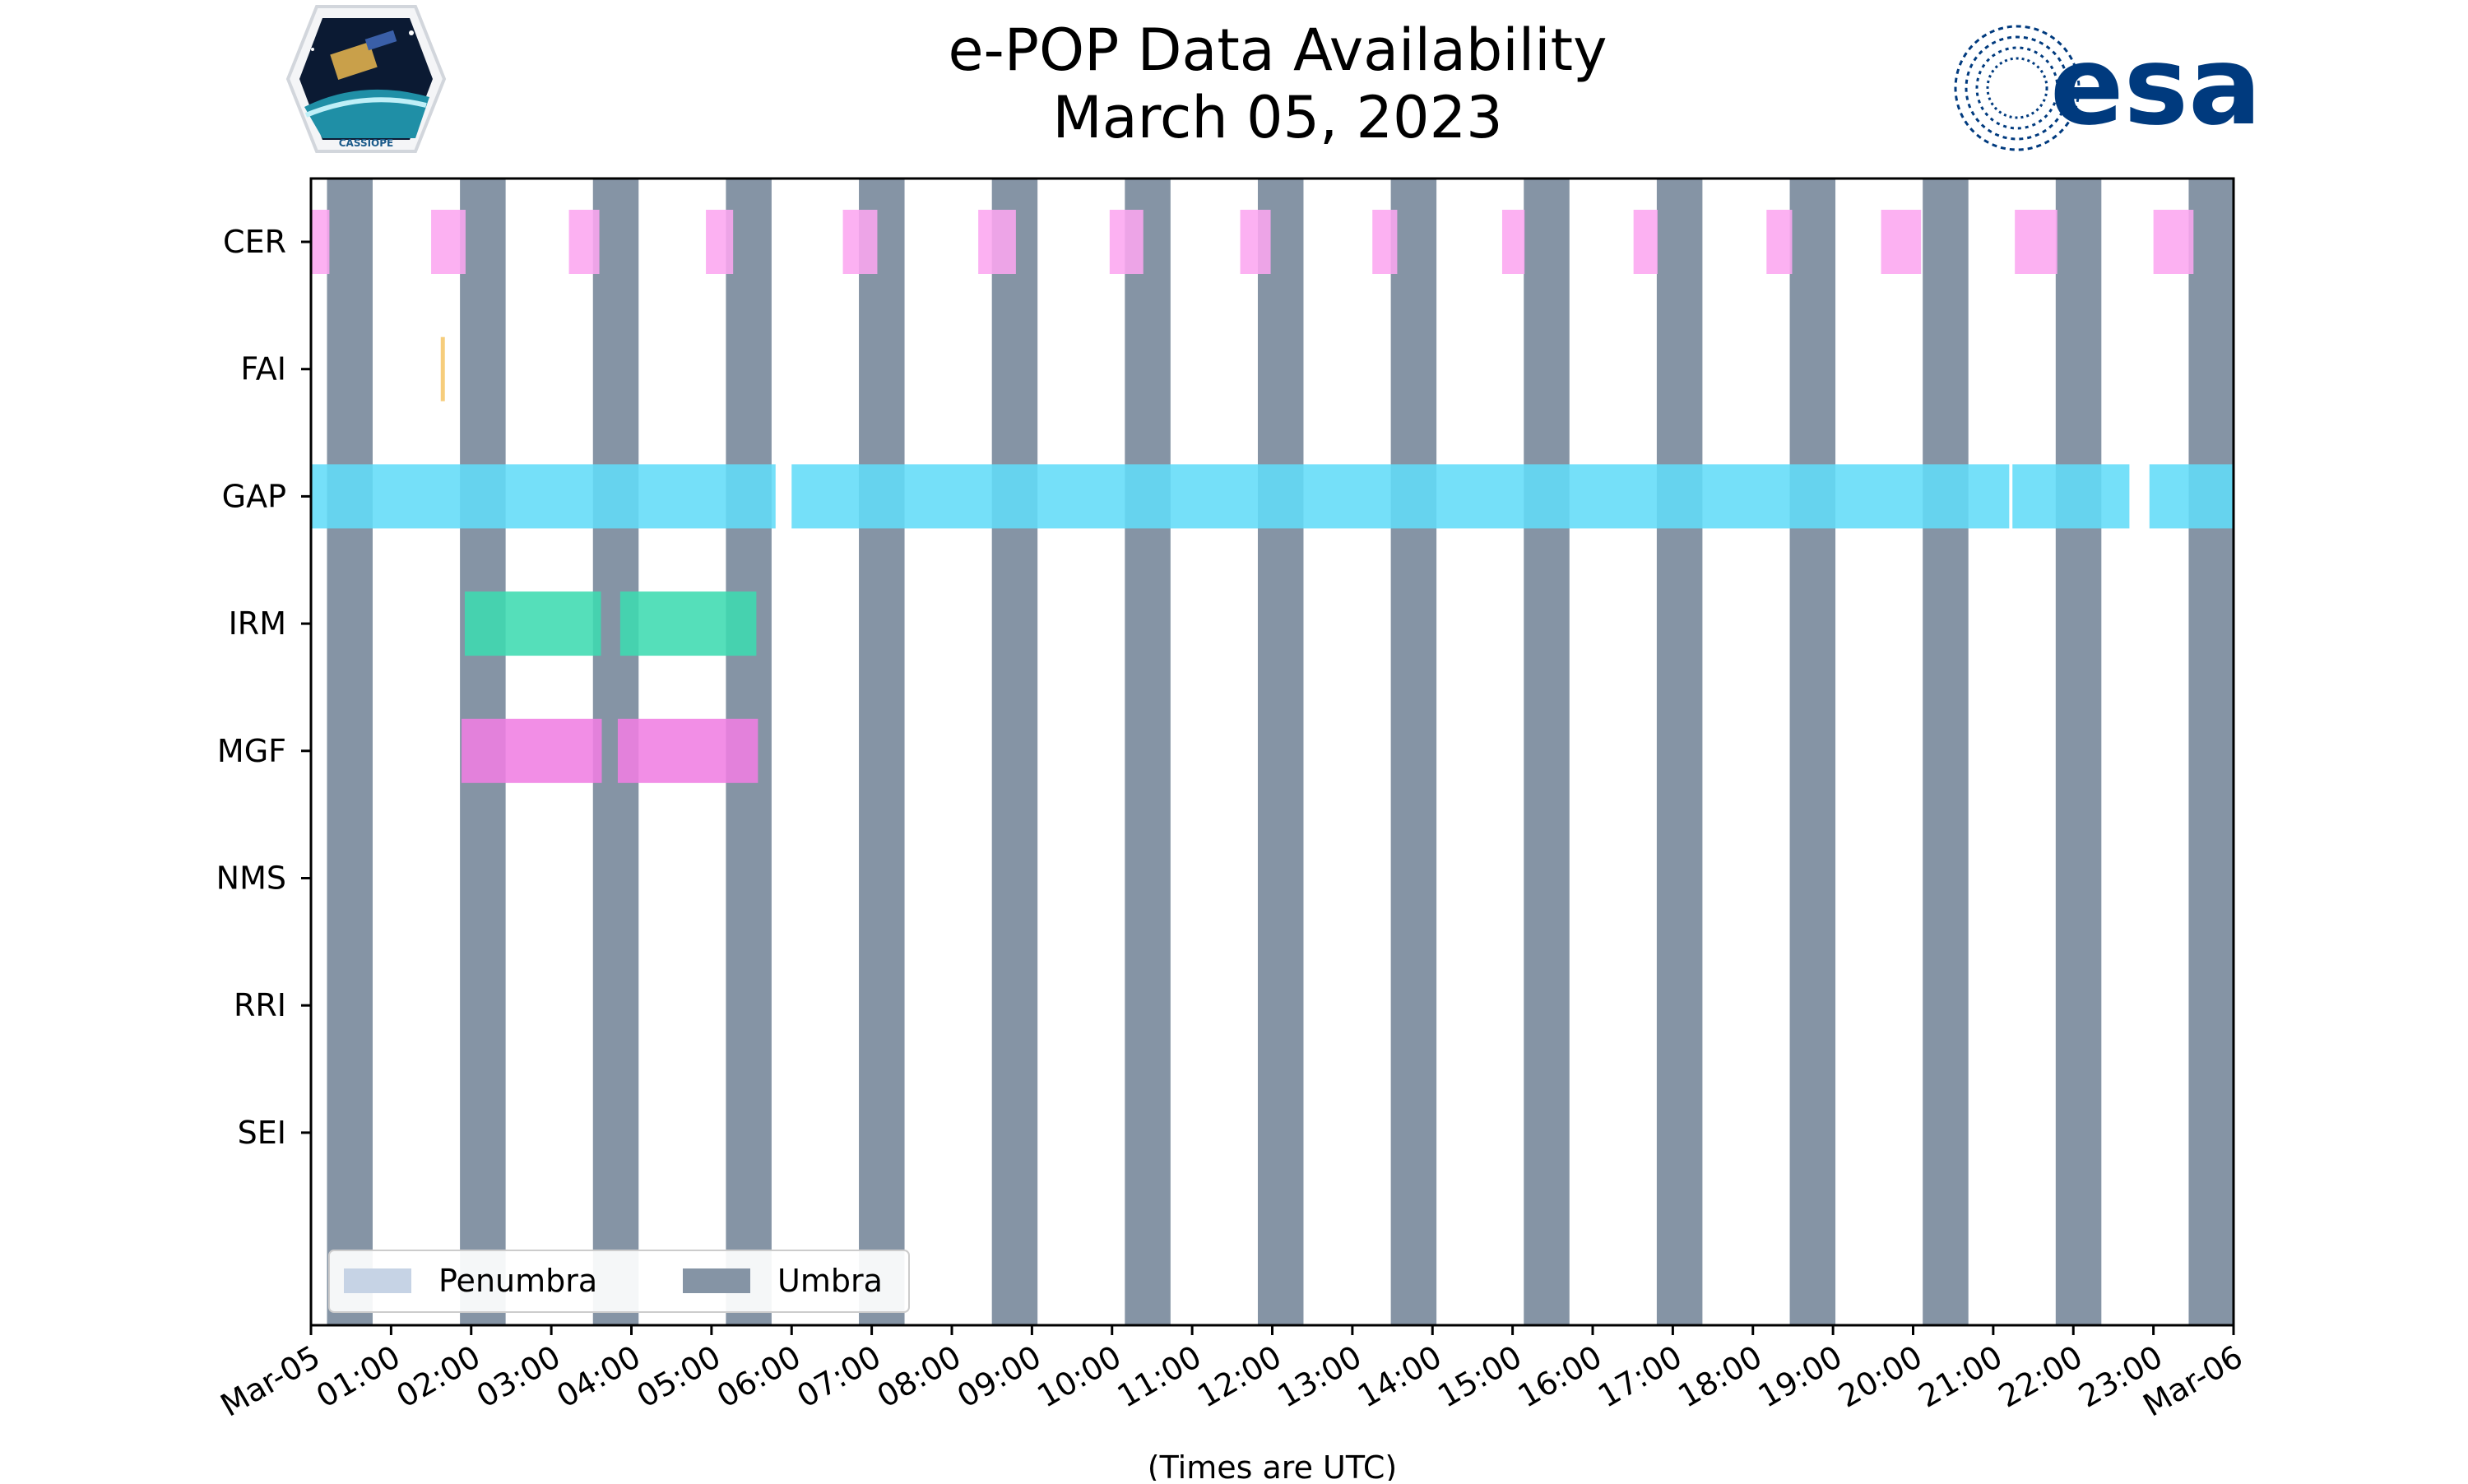 This screenshot has height=1484, width=2468. I want to click on x-tick-label: 22:00, so click(2040, 1376).